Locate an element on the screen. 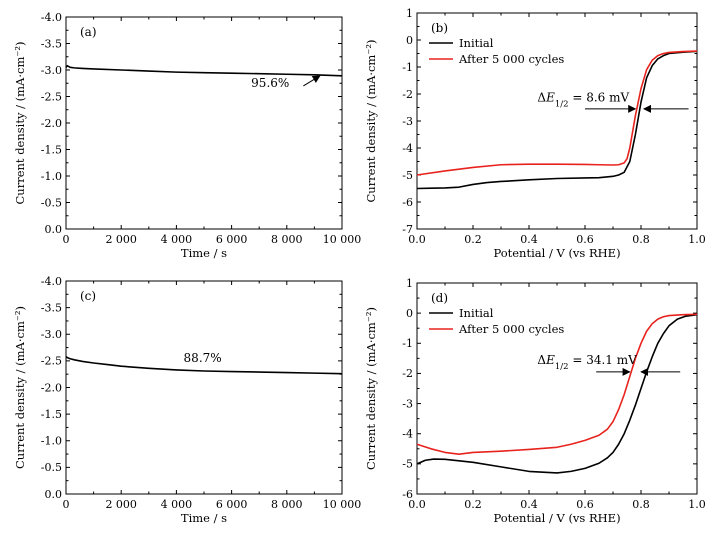  panel-label: (d) is located at coordinates (439, 298).